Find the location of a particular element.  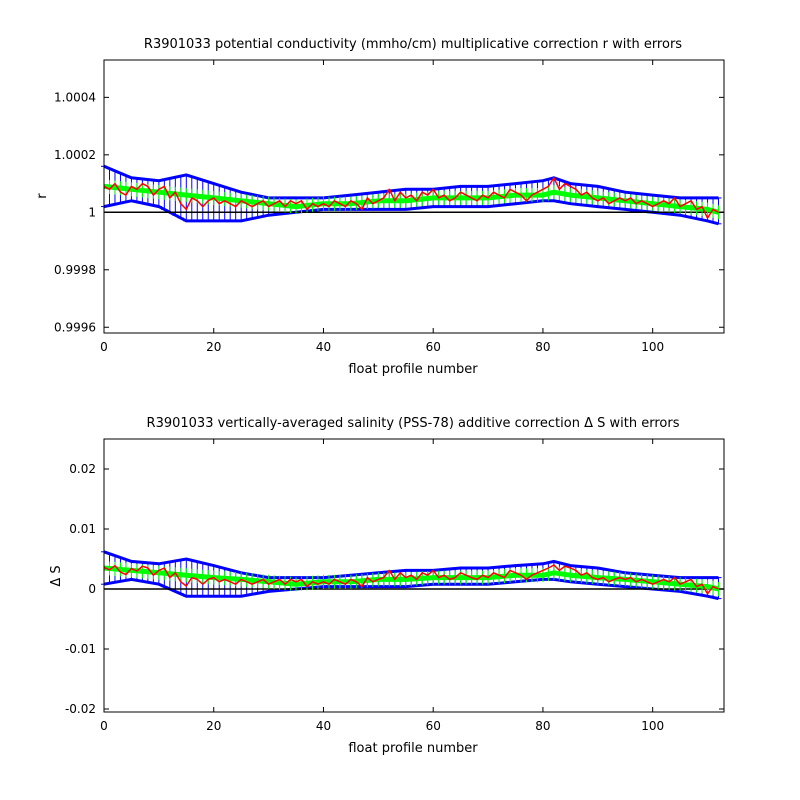

y-tick-label: 0.9996 is located at coordinates (75, 327).